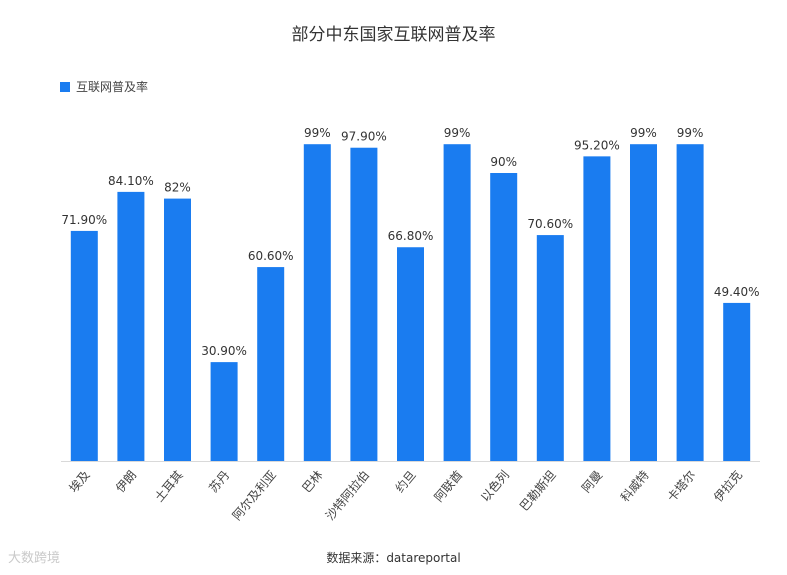 The height and width of the screenshot is (575, 787). Describe the element at coordinates (538, 491) in the screenshot. I see `category-label-10: 巴勒斯坦` at that location.